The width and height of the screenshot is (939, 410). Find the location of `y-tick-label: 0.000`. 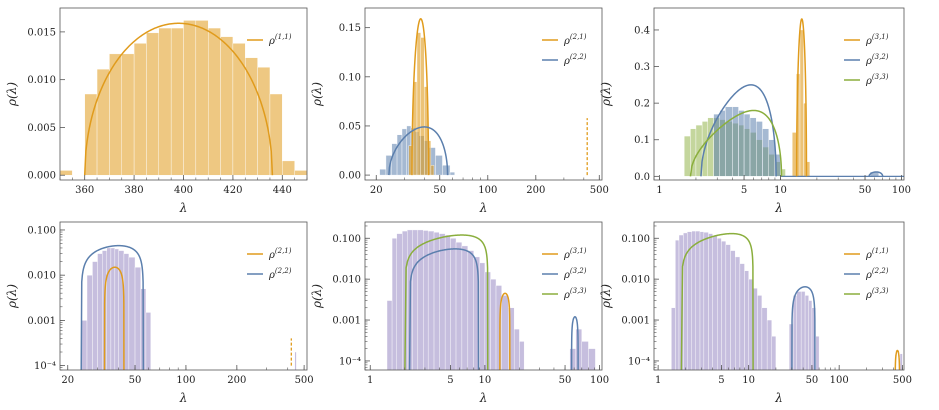

y-tick-label: 0.000 is located at coordinates (41, 176).